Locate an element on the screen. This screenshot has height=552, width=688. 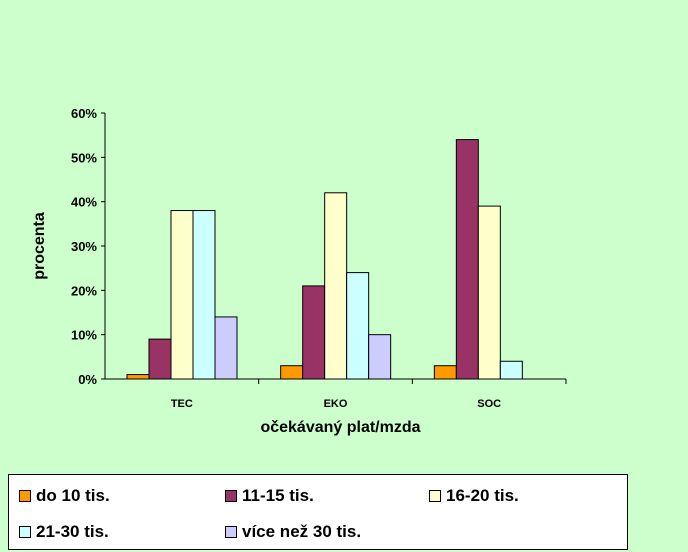
legend-label: více než 30 tis. is located at coordinates (302, 531).